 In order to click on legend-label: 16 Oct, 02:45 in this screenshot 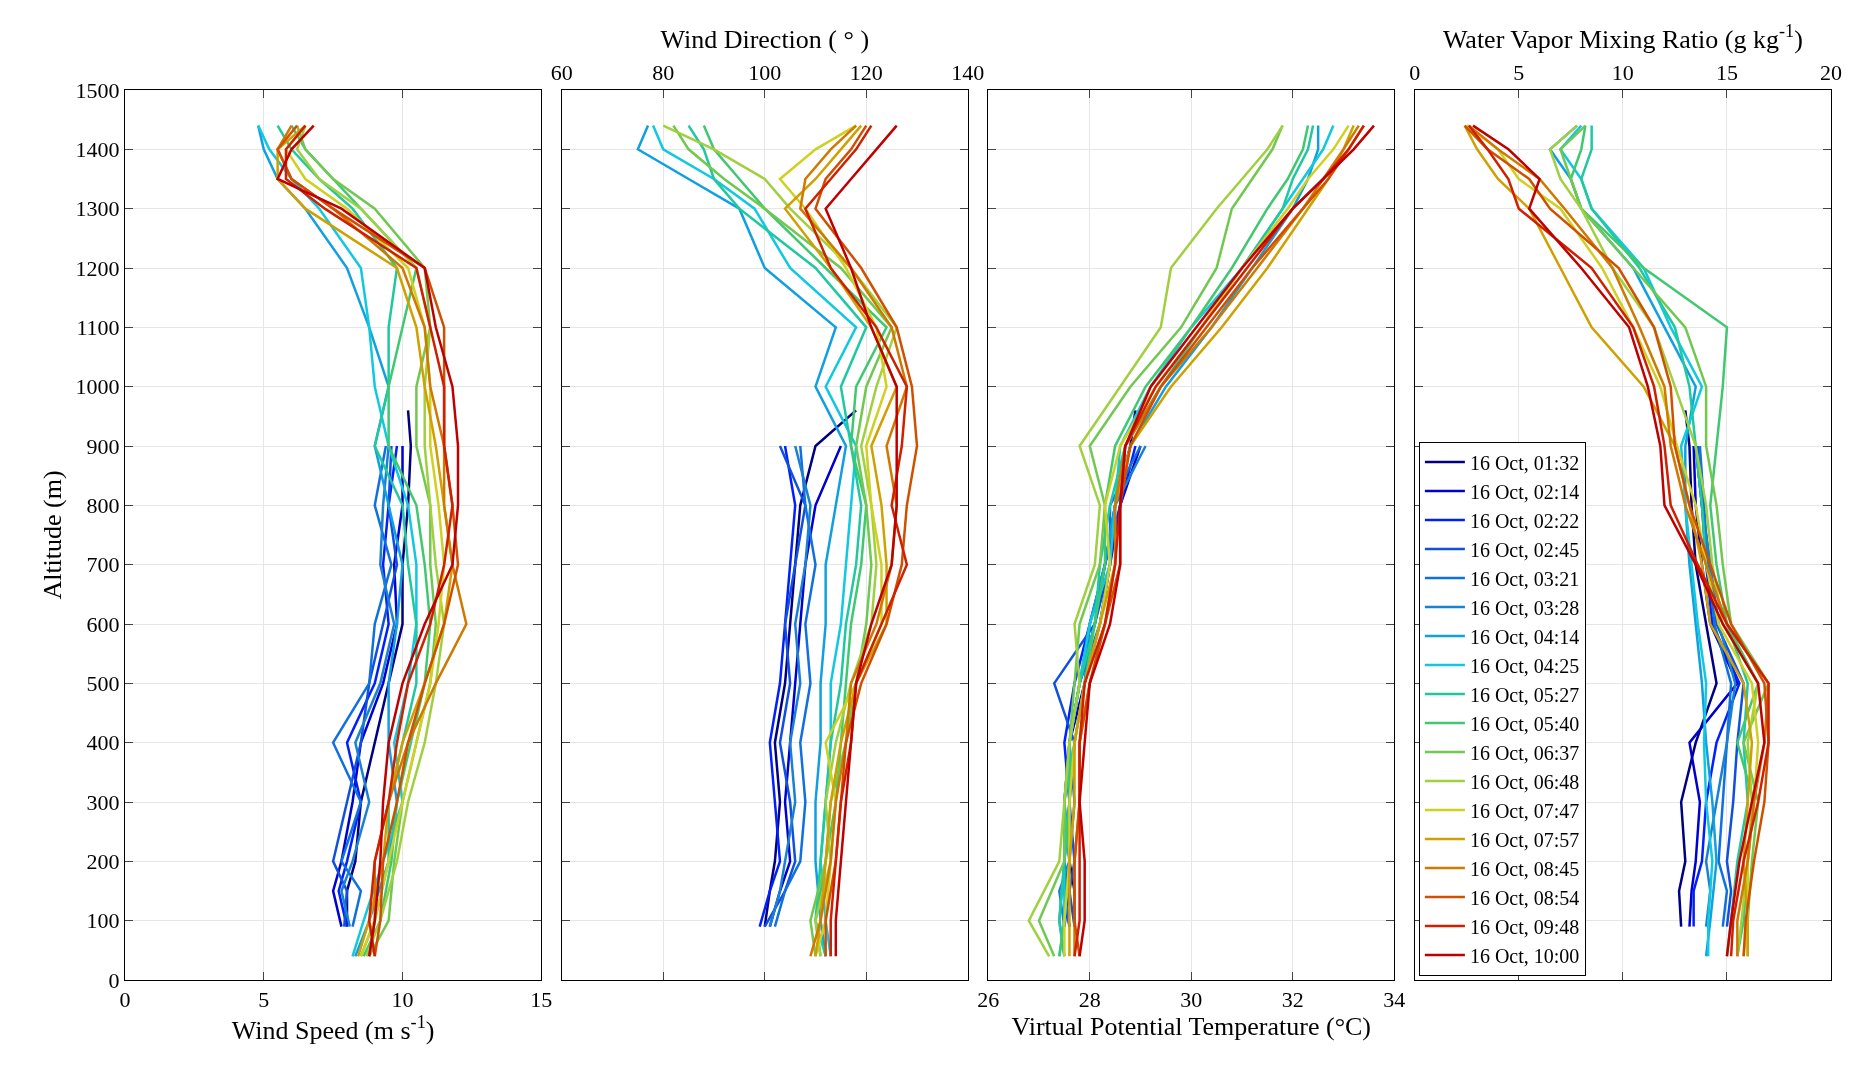, I will do `click(1524, 549)`.